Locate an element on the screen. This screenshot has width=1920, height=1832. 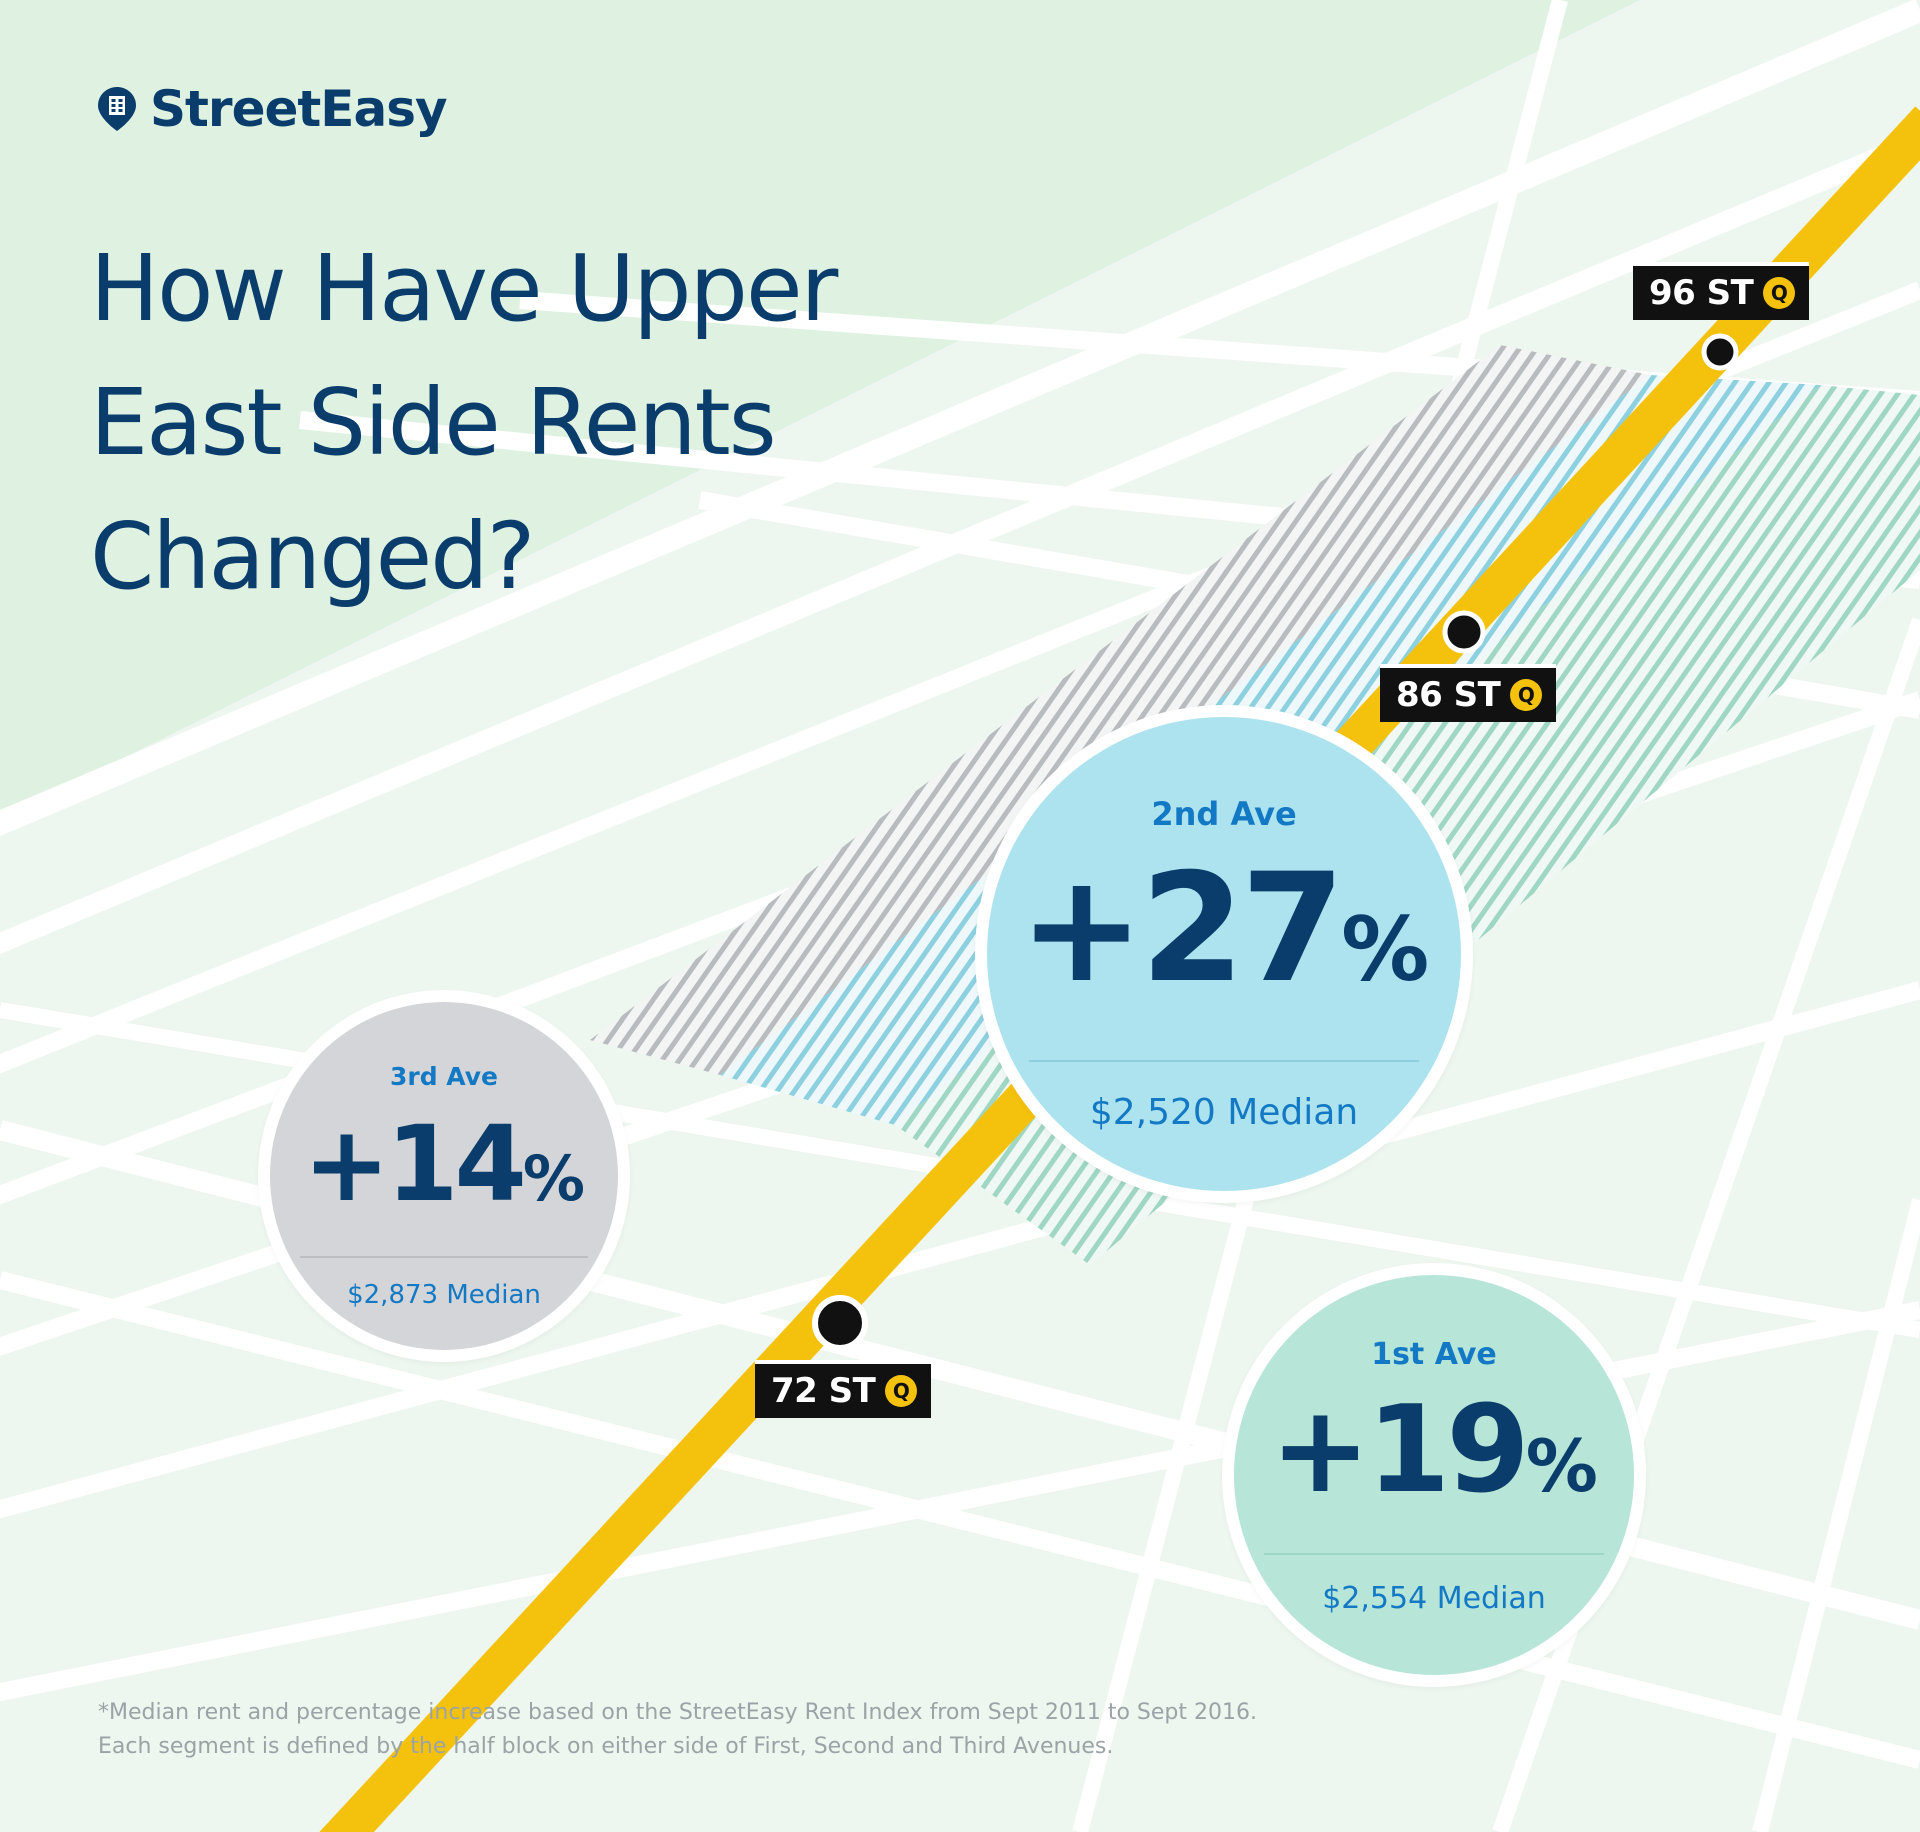
callout-3rd-ave-fill: 3rd Ave +14% $2,873 Median is located at coordinates (444, 1176).